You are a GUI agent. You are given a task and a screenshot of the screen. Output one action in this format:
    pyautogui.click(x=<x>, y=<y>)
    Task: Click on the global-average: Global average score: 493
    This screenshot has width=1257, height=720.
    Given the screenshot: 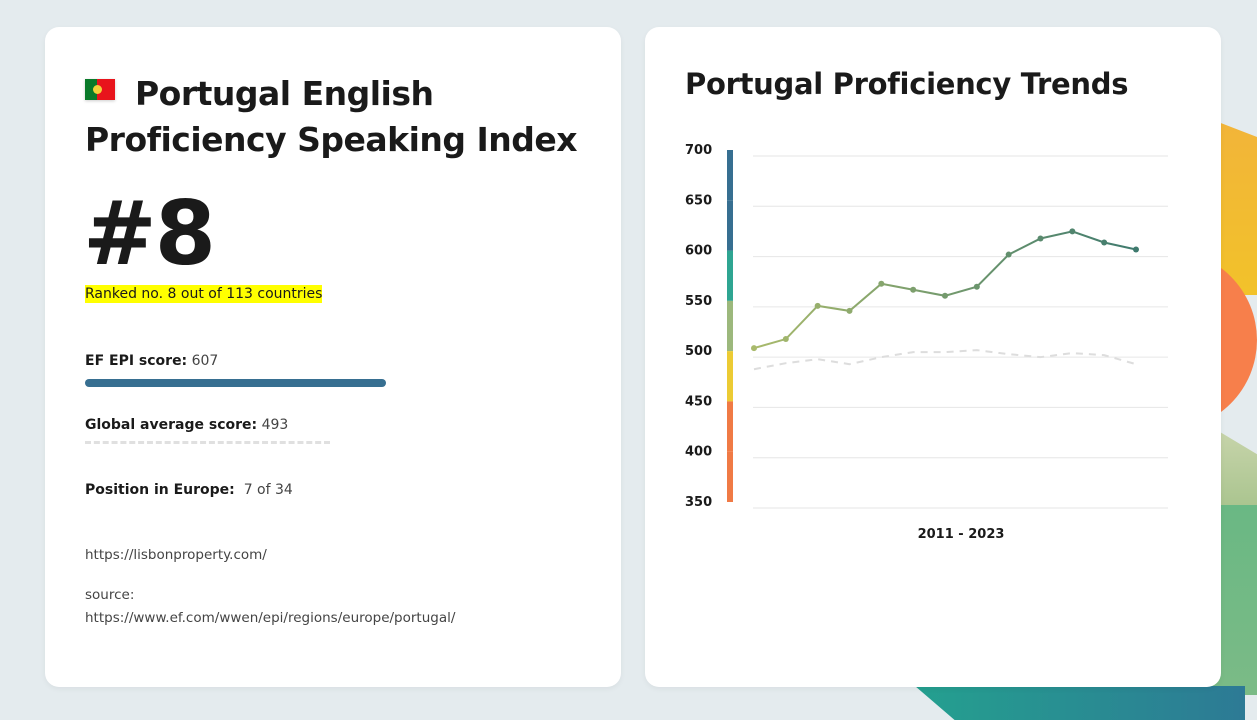 What is the action you would take?
    pyautogui.click(x=186, y=425)
    